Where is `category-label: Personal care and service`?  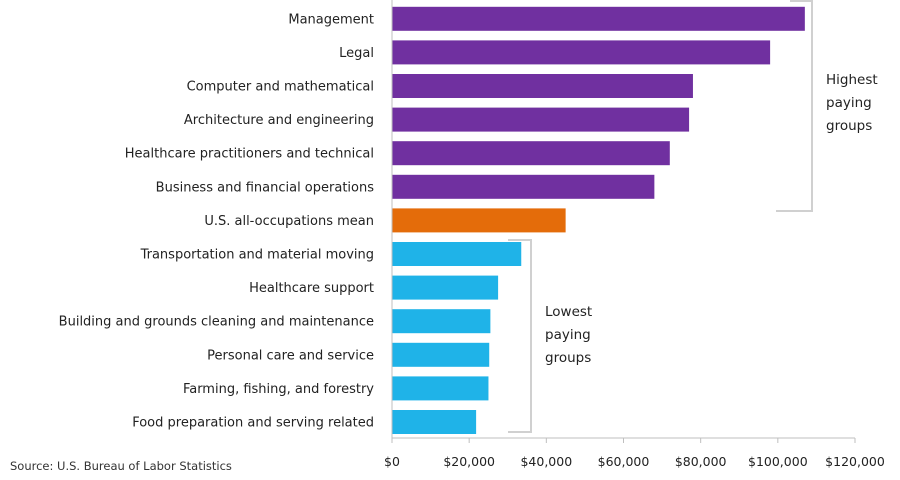 category-label: Personal care and service is located at coordinates (290, 355).